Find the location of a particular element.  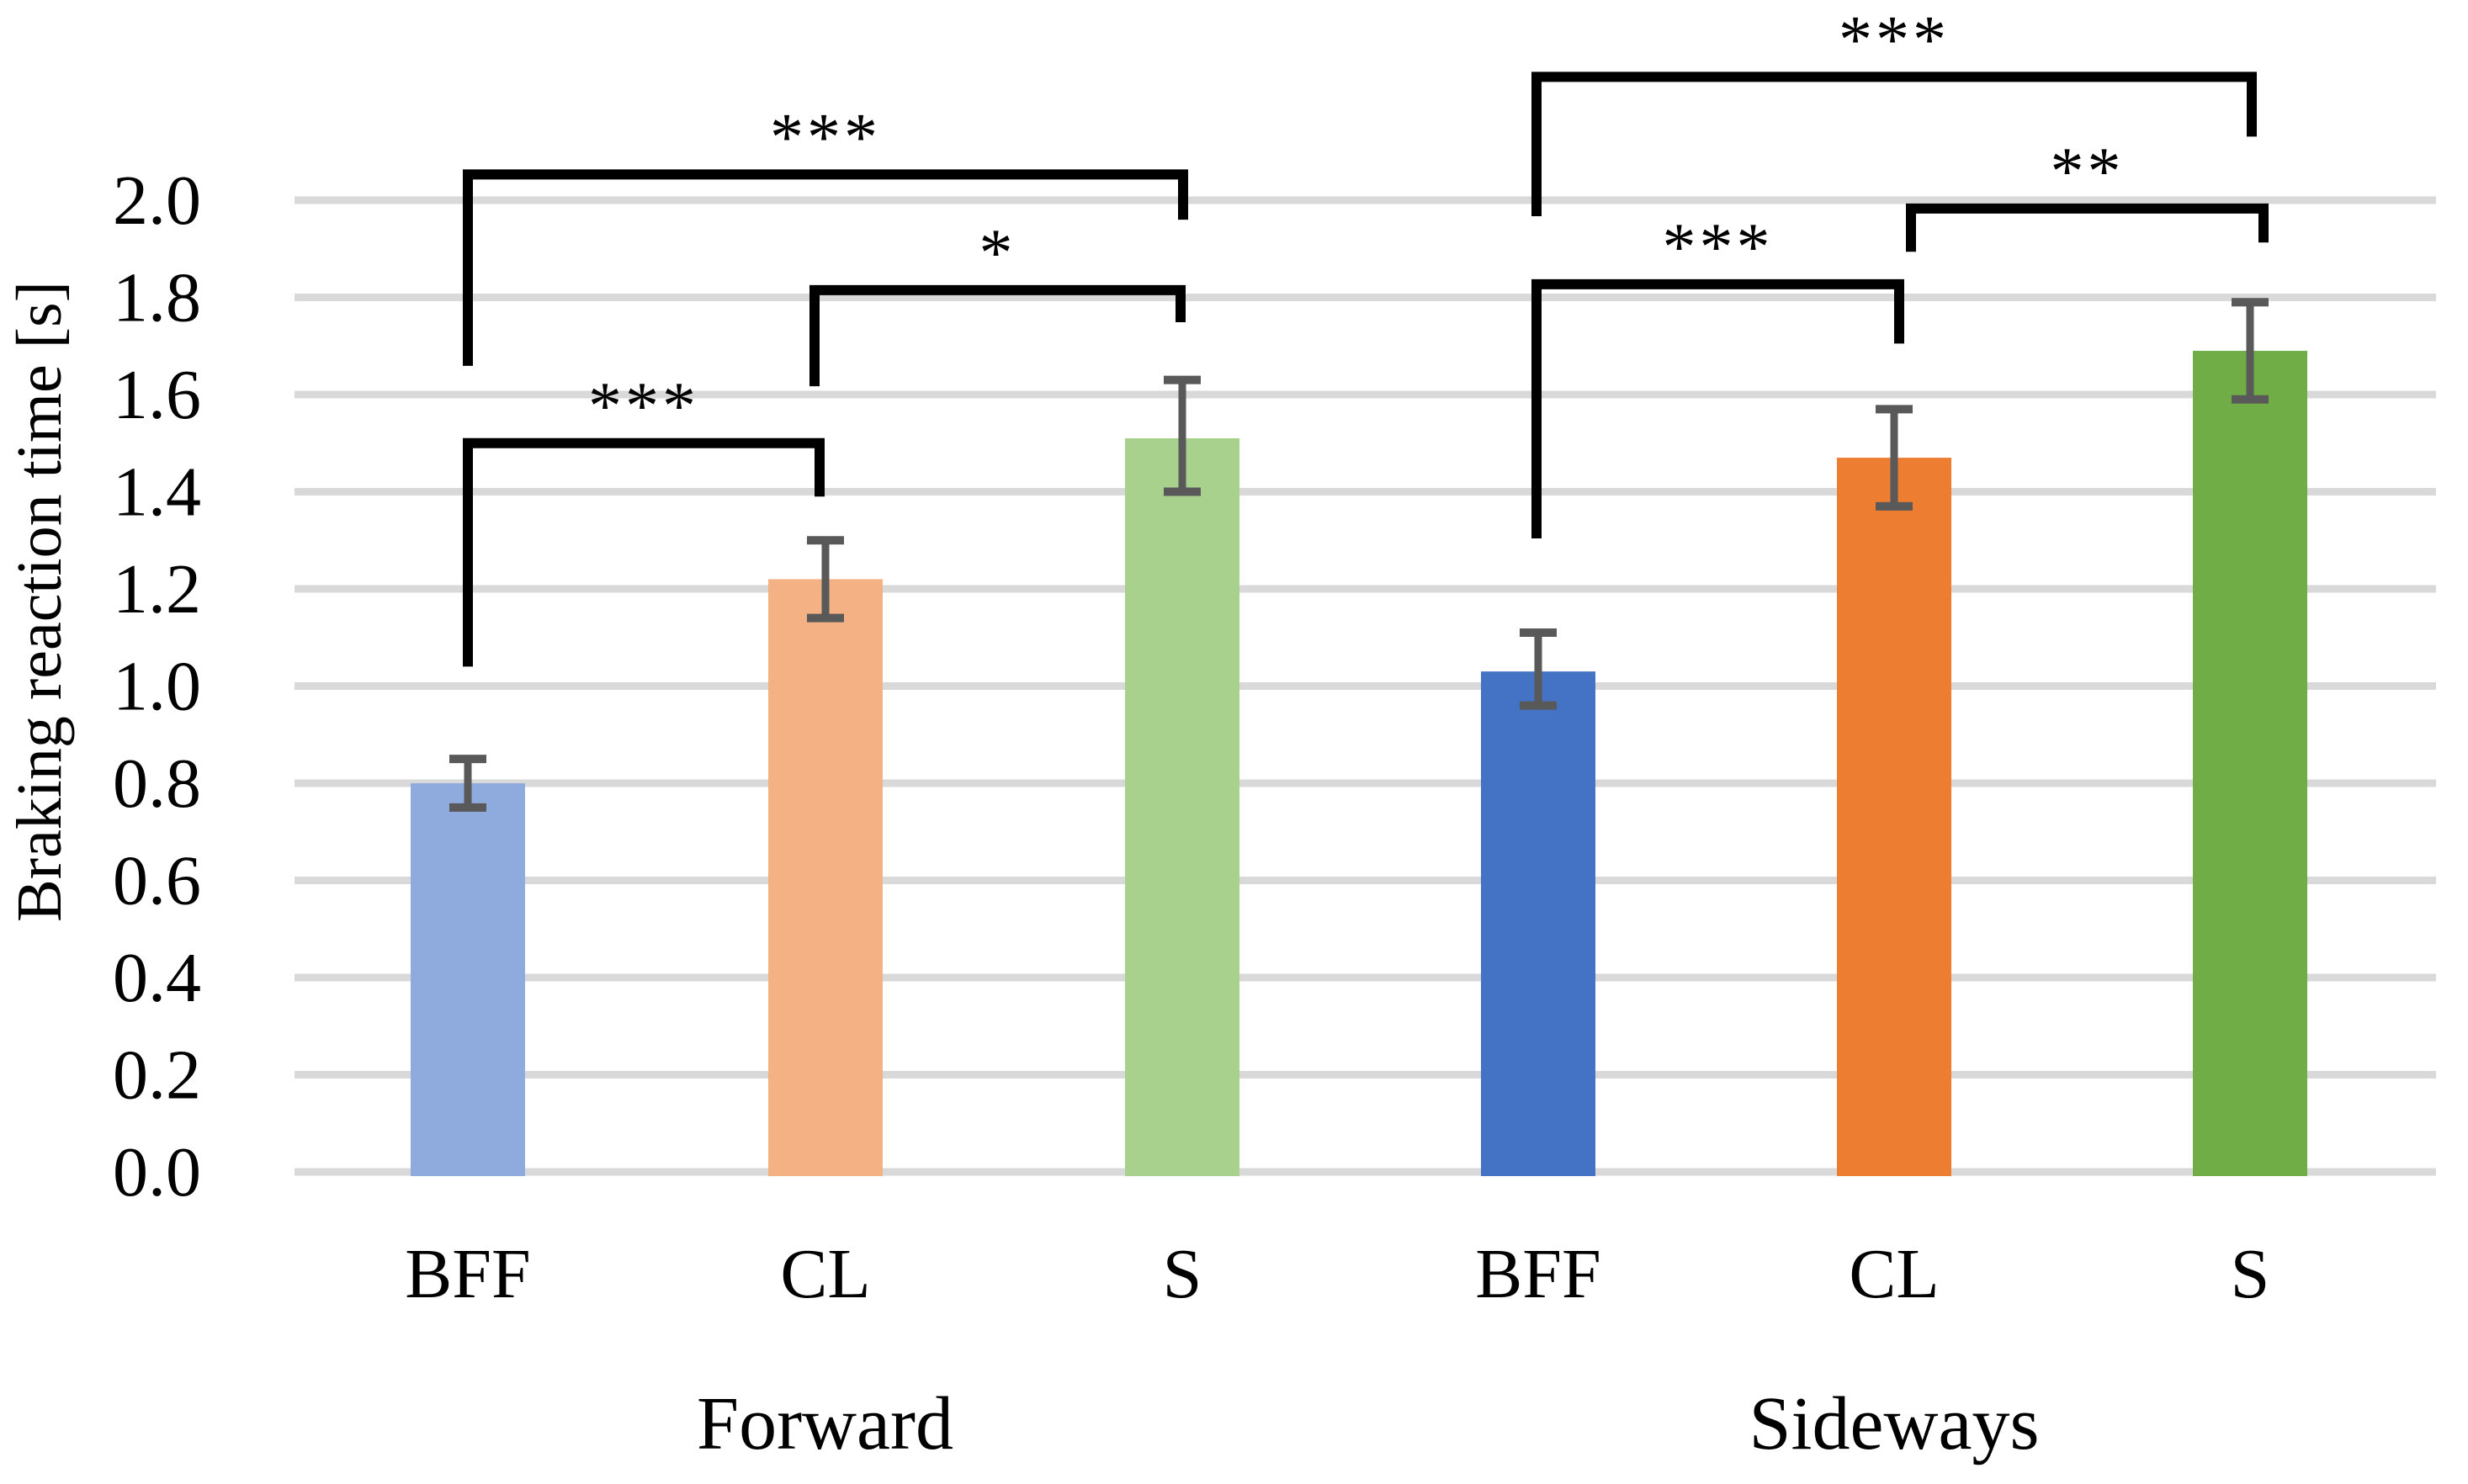

significance-label-forward-bff-s: *** is located at coordinates (825, 137).